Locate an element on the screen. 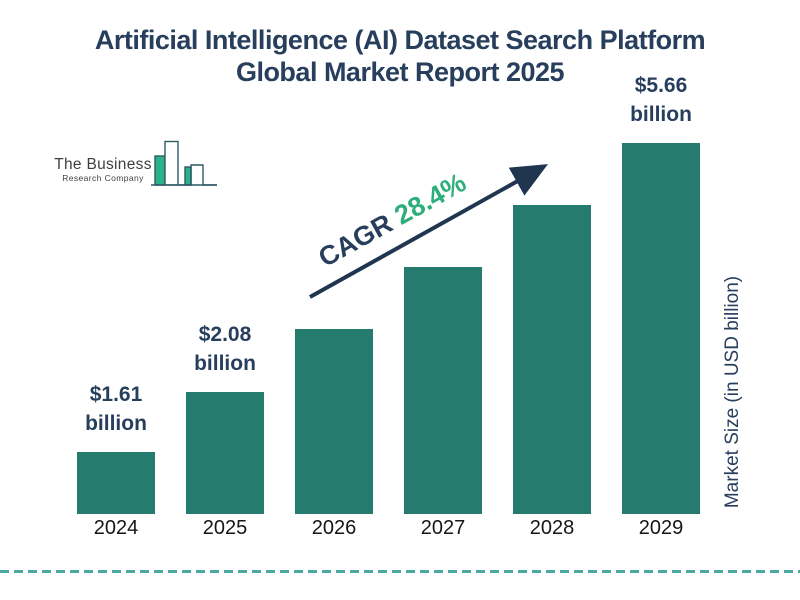 This screenshot has height=600, width=800. bar-2025 is located at coordinates (225, 453).